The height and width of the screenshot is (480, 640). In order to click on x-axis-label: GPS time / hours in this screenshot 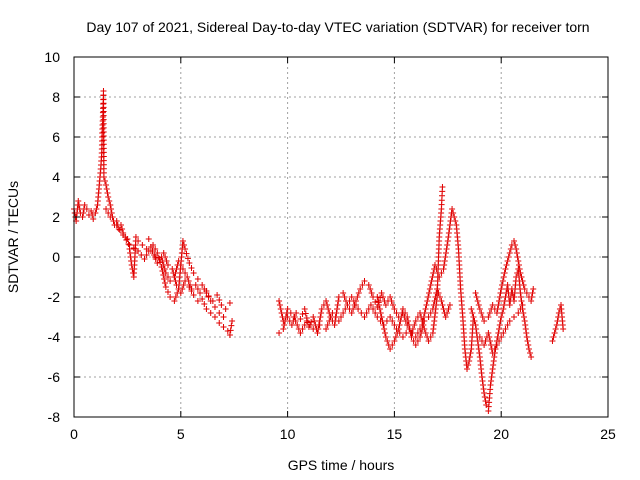, I will do `click(341, 465)`.